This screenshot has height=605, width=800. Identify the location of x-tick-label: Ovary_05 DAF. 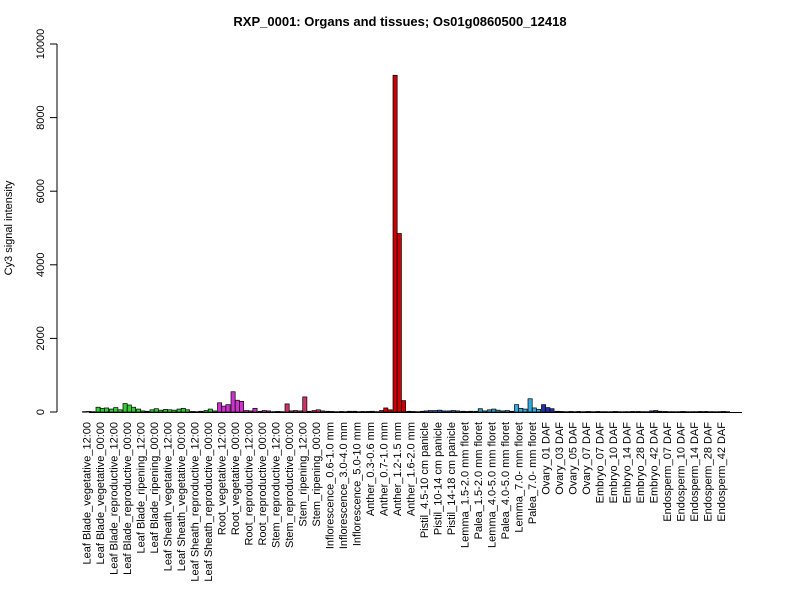
(573, 458).